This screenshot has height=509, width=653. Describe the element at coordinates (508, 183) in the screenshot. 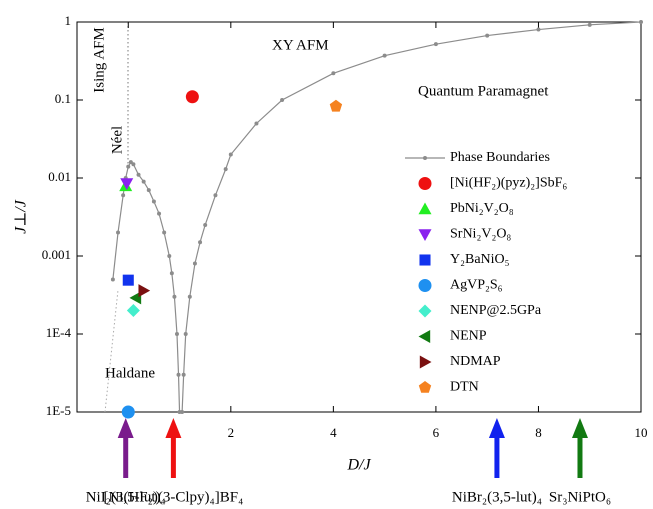

I see `legend-label: [Ni(HF₂)(pyz)₂]SbF₆` at that location.